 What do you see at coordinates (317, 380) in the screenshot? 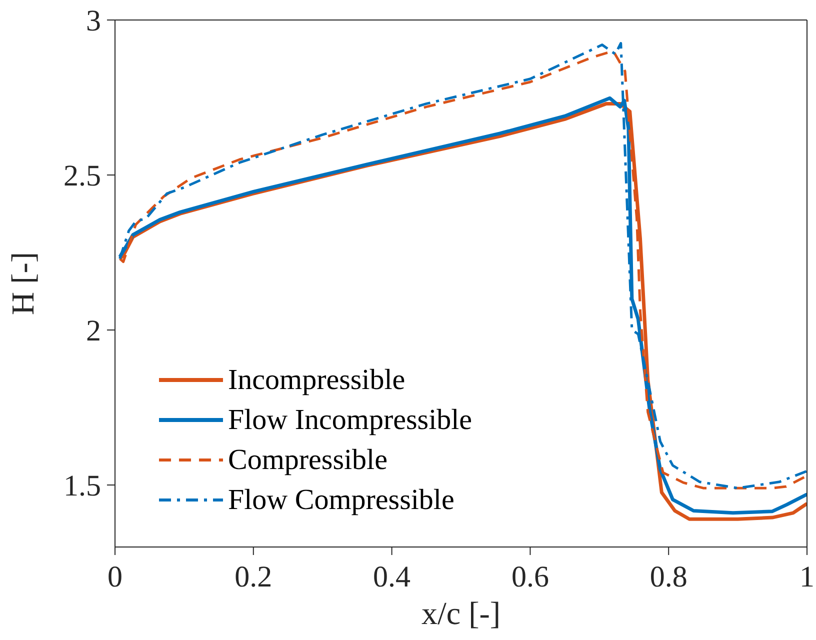
I see `legend-label: Incompressible` at bounding box center [317, 380].